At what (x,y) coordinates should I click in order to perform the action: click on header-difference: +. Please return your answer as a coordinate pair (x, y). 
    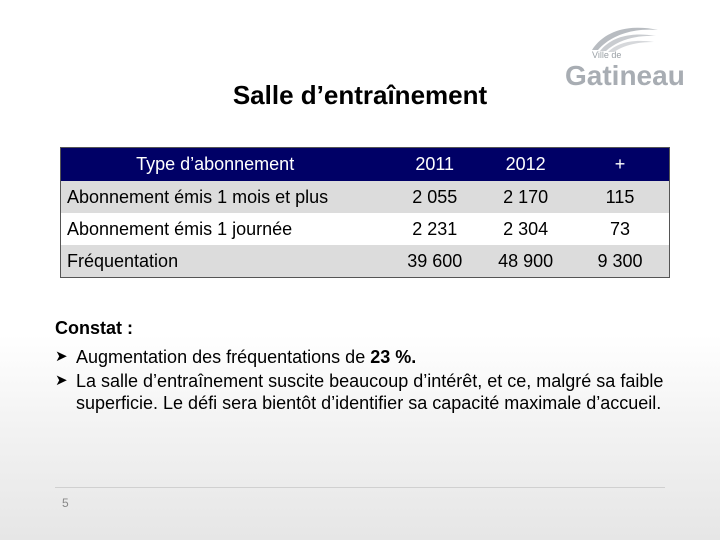
    Looking at the image, I should click on (620, 164).